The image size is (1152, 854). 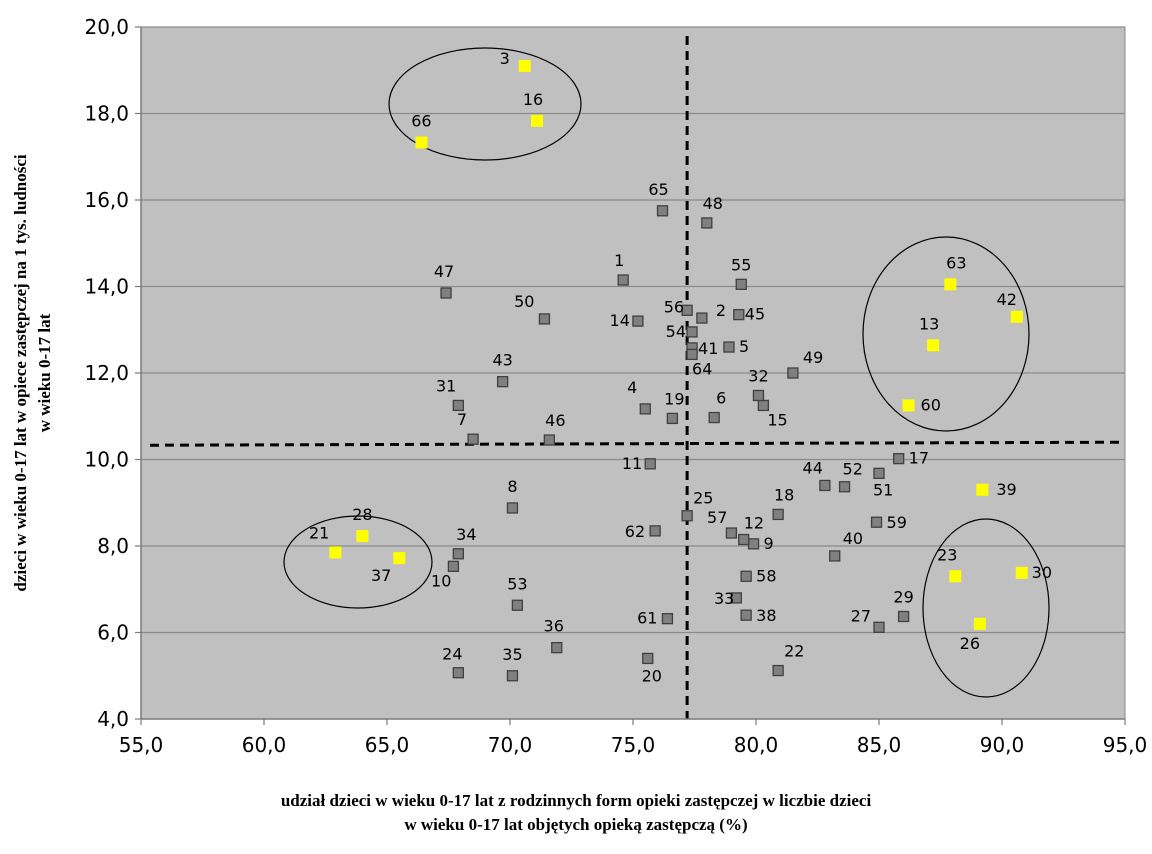 What do you see at coordinates (446, 385) in the screenshot?
I see `point-label-31: 31` at bounding box center [446, 385].